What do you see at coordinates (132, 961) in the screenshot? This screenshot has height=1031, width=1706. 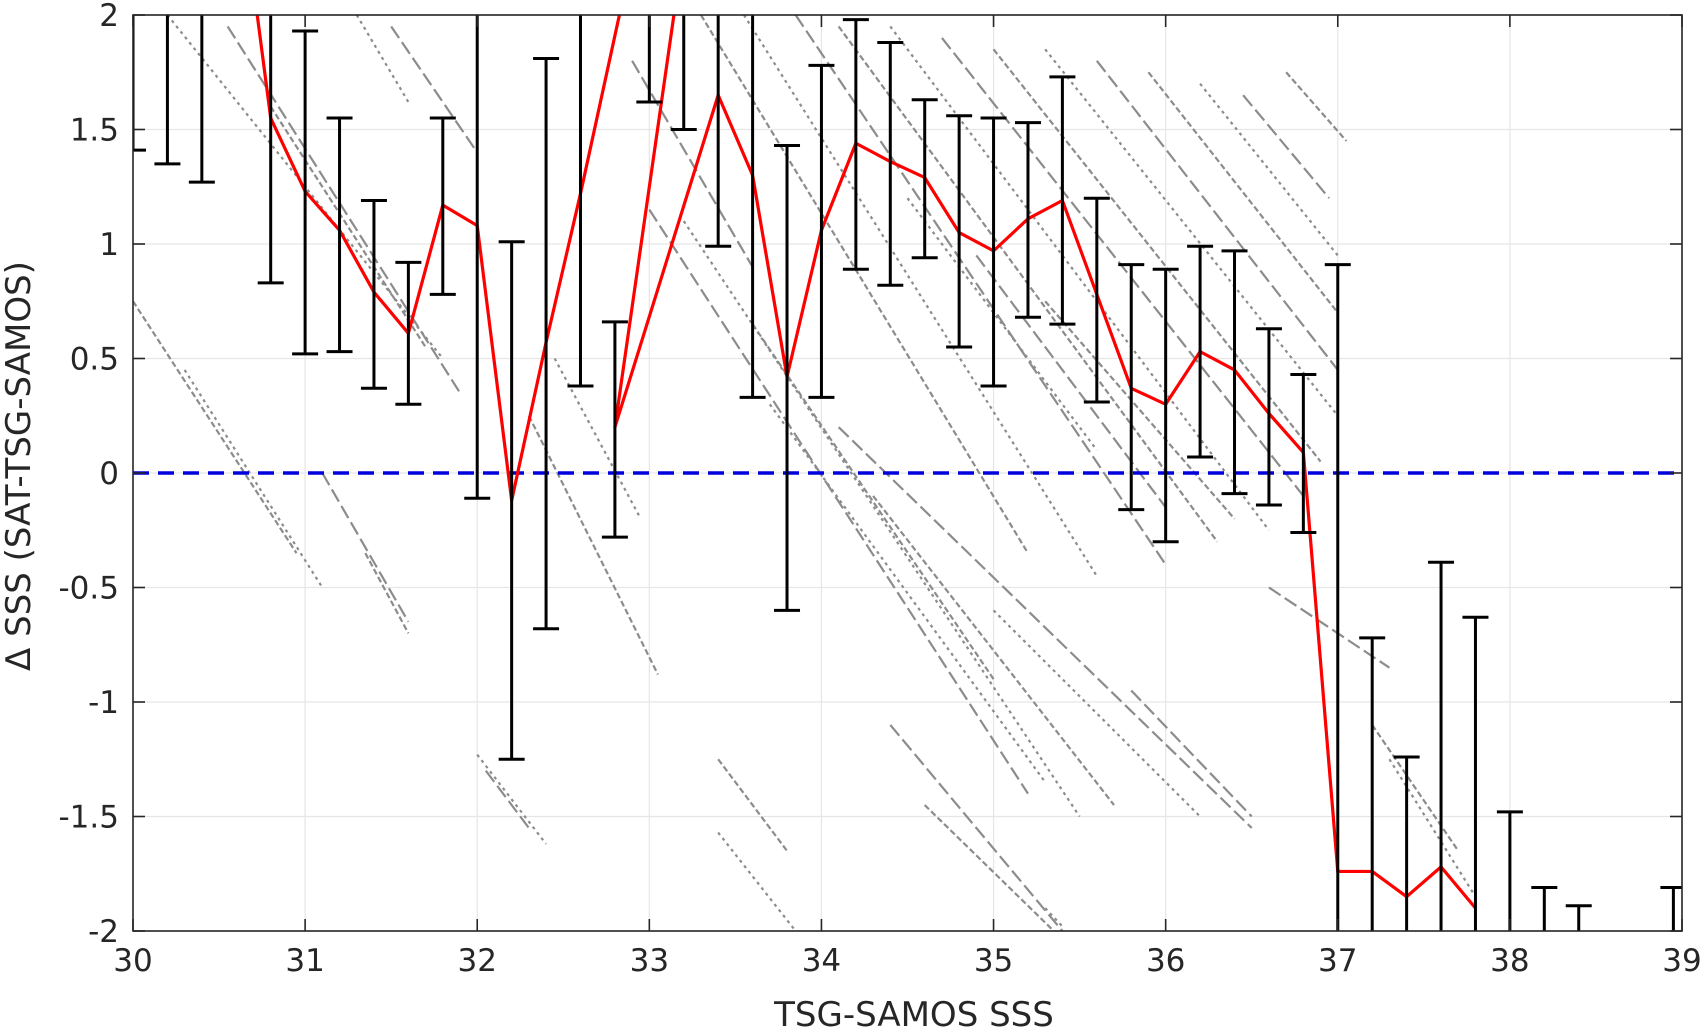 I see `x-tick-label: 30` at bounding box center [132, 961].